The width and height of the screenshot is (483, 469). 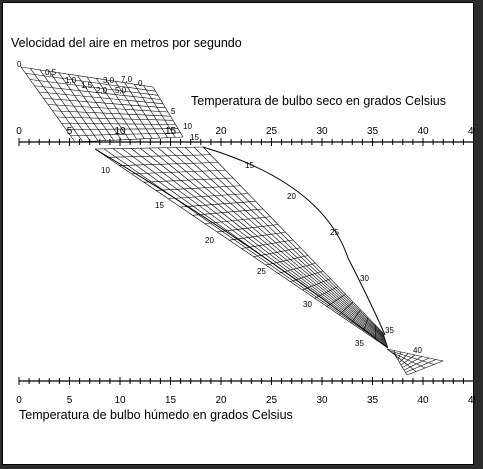 I want to click on upper-grid-labels: 5 10 15, so click(x=185, y=124).